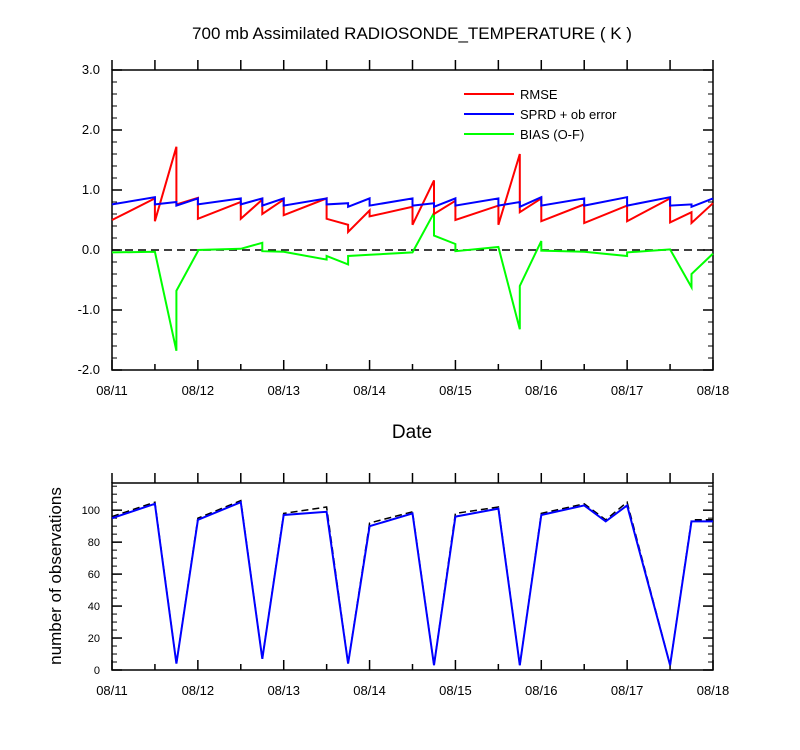  I want to click on top-x-tick-label: 08/18, so click(713, 390).